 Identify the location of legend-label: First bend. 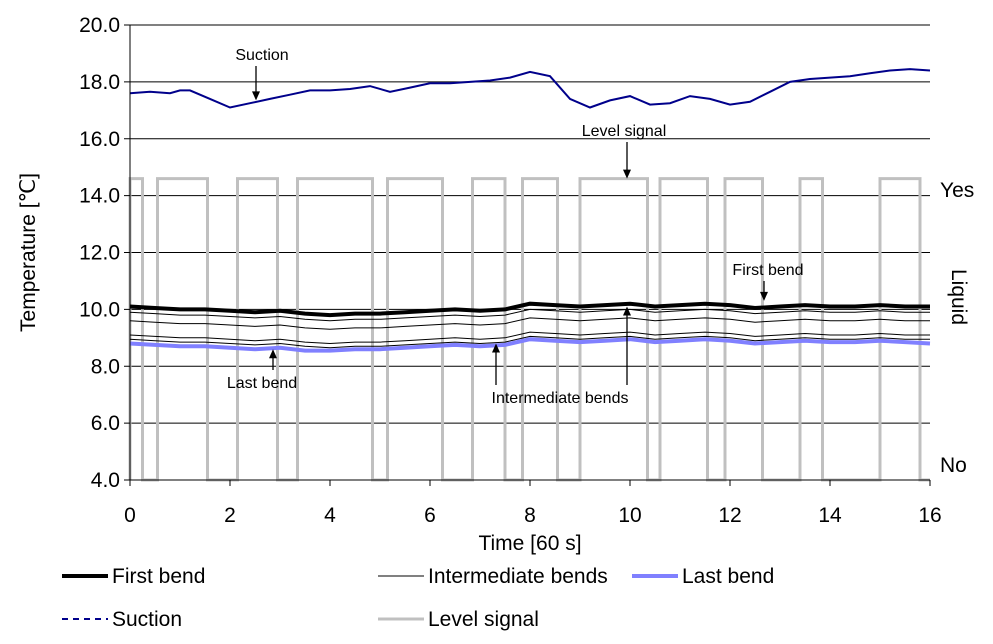
(158, 576).